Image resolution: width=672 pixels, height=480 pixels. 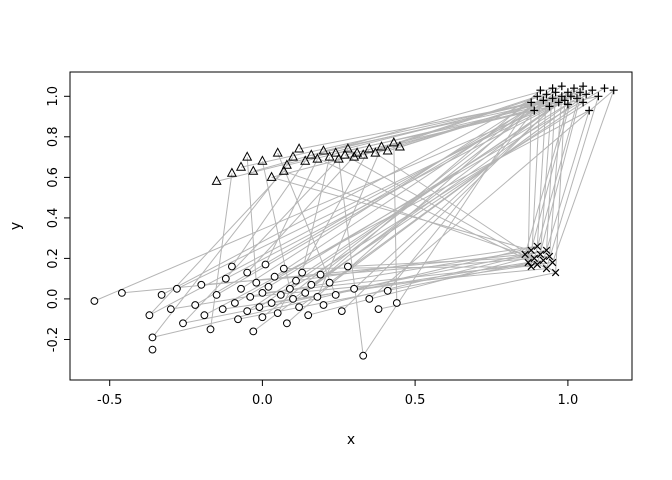 I want to click on y-tick-label: 0.0, so click(x=53, y=299).